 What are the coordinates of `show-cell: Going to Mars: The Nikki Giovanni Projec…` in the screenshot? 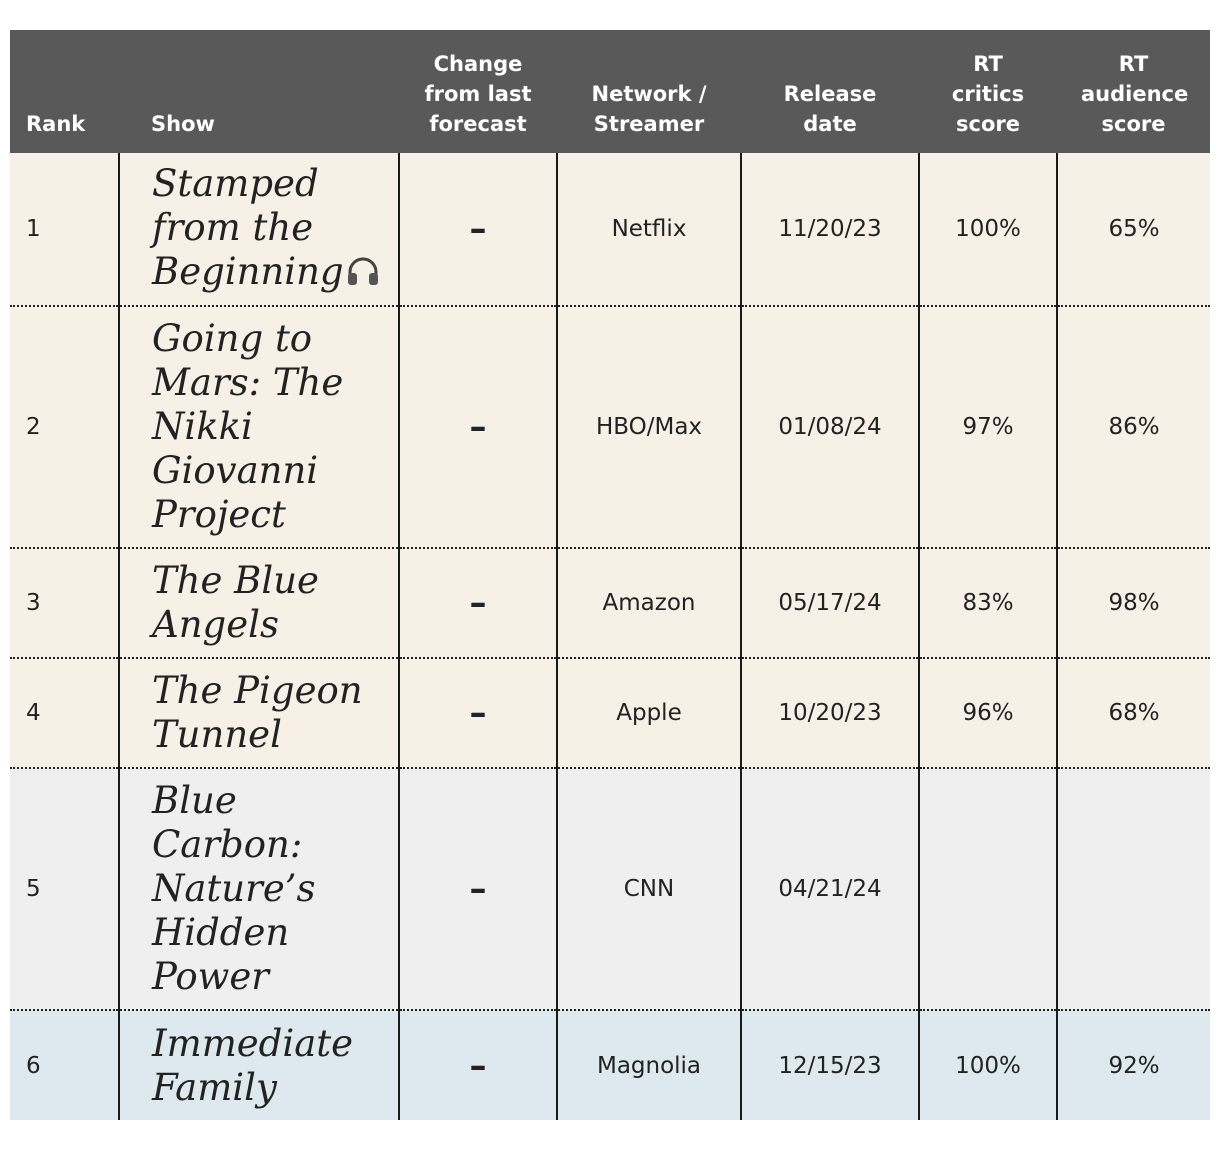 It's located at (258, 427).